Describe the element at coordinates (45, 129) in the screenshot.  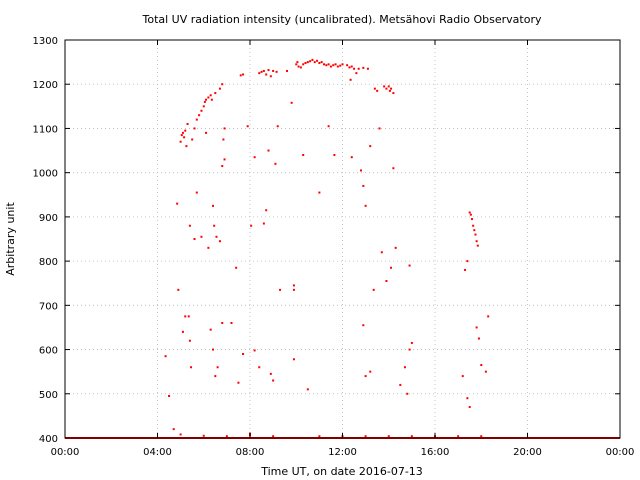
I see `y-tick-label: 1100` at that location.